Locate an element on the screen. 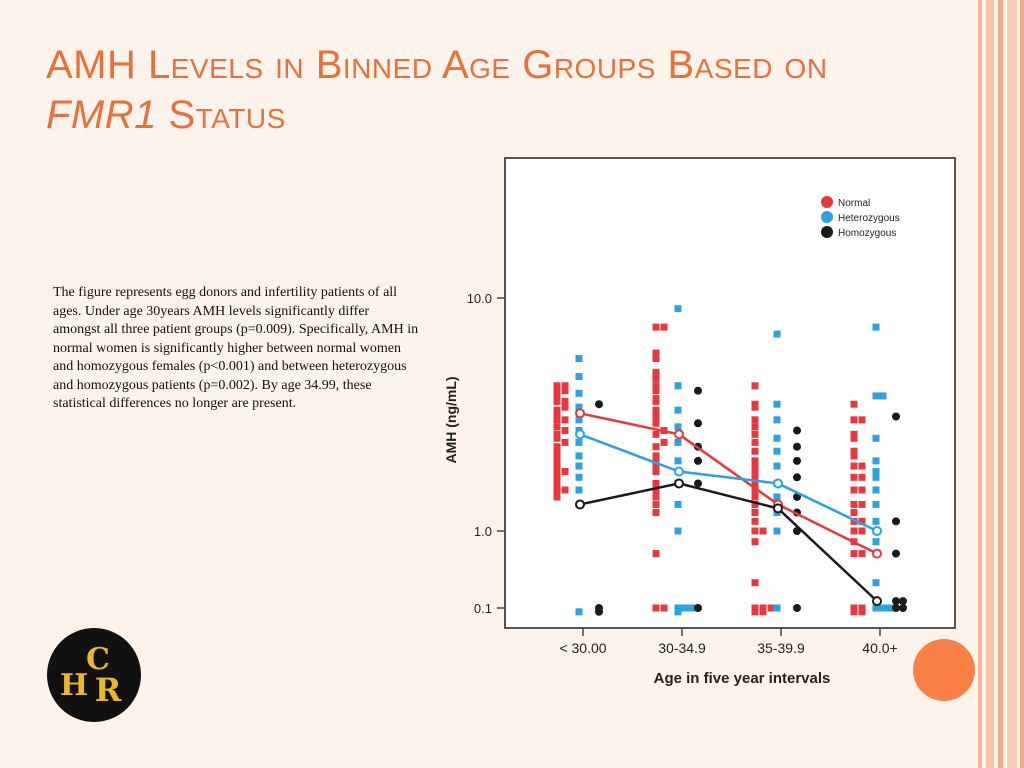 The width and height of the screenshot is (1024, 768). mean-marker-heterozygous is located at coordinates (580, 434).